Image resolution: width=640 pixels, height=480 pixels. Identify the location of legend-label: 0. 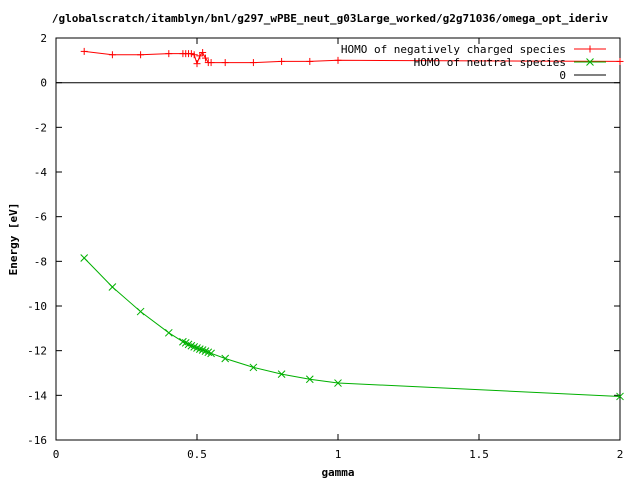
(562, 75).